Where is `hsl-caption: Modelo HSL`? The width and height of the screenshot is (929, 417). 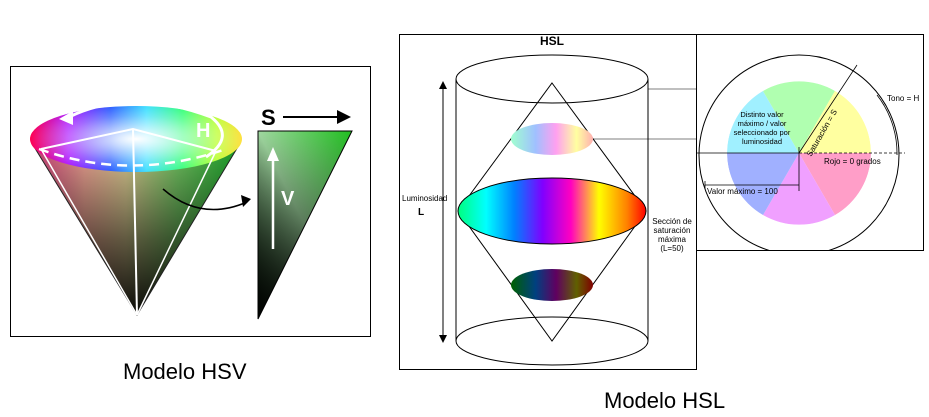
hsl-caption: Modelo HSL is located at coordinates (665, 400).